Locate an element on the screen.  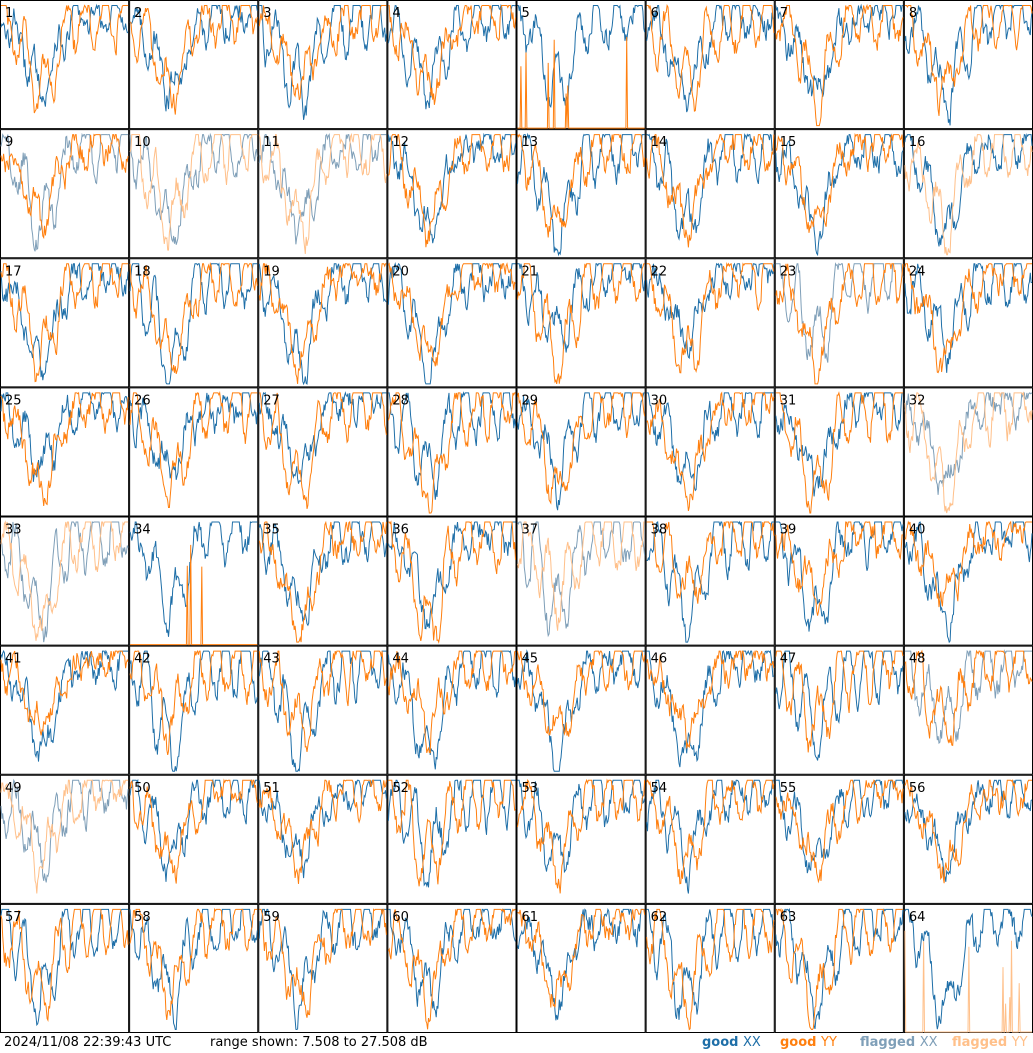
panel-41: 41 is located at coordinates (65, 710).